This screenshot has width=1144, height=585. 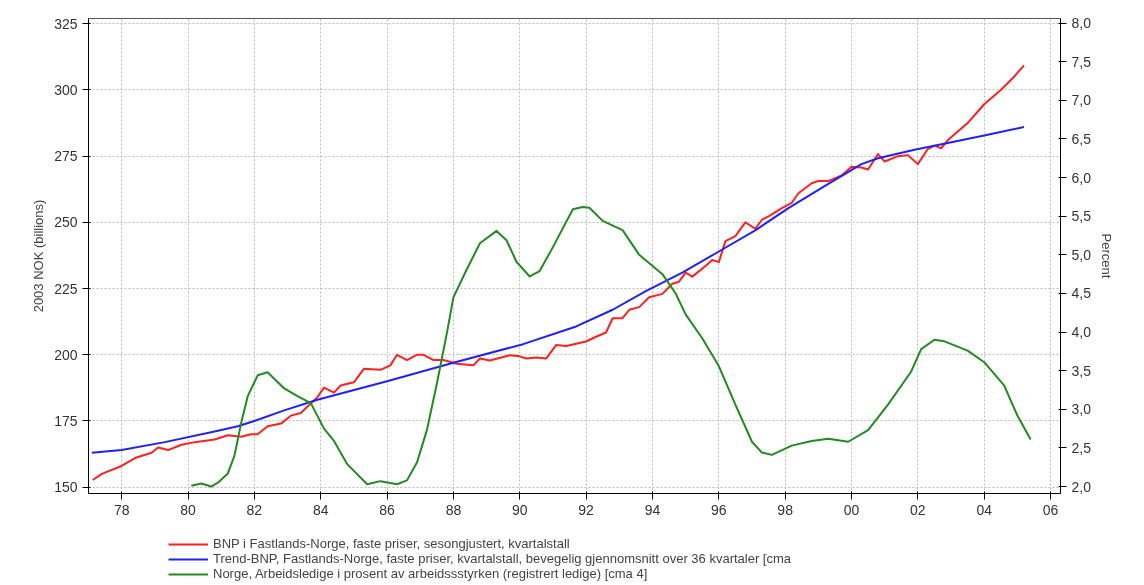 What do you see at coordinates (66, 89) in the screenshot?
I see `y-tick-label: 300` at bounding box center [66, 89].